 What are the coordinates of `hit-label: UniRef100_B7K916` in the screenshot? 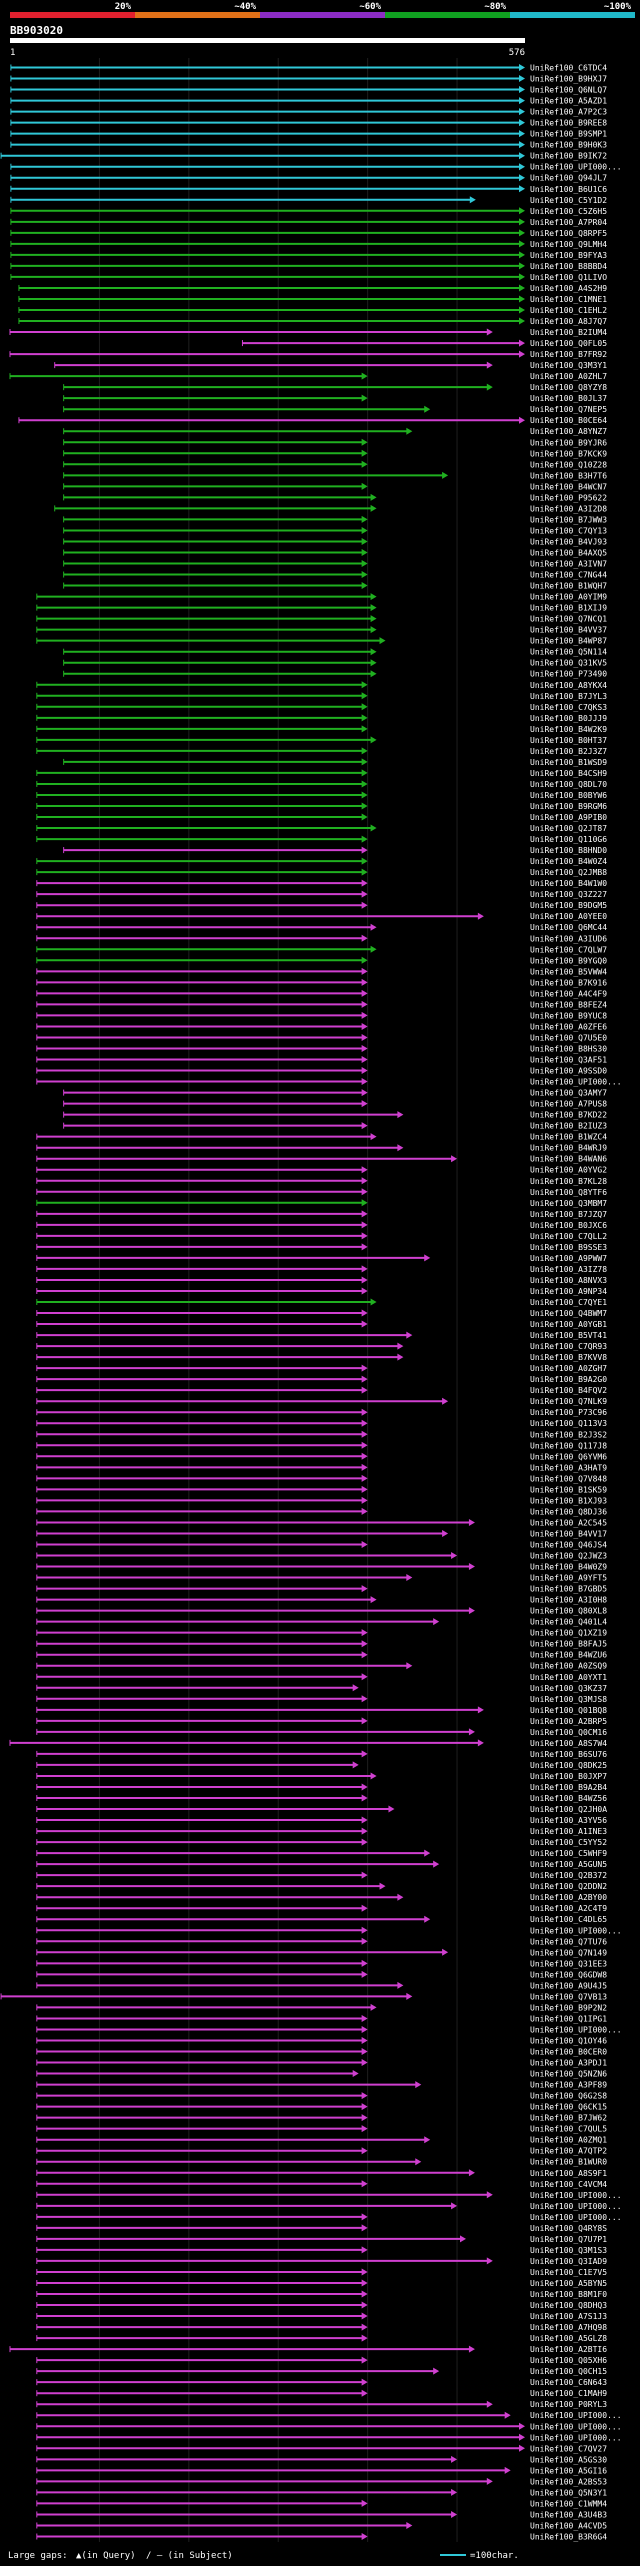 It's located at (568, 982).